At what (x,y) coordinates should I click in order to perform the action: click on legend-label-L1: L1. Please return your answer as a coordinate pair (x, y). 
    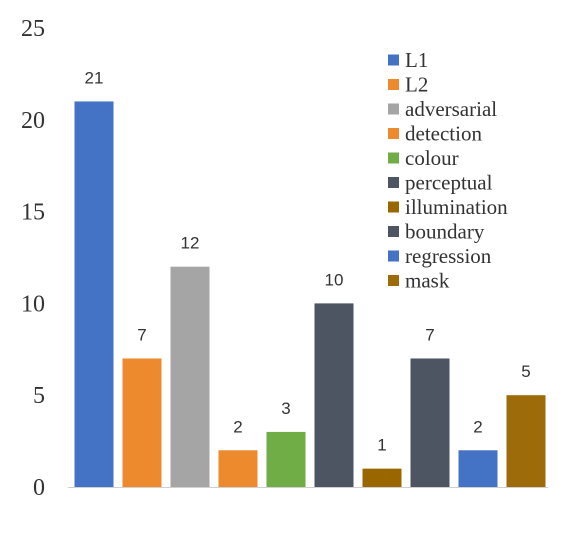
    Looking at the image, I should click on (416, 60).